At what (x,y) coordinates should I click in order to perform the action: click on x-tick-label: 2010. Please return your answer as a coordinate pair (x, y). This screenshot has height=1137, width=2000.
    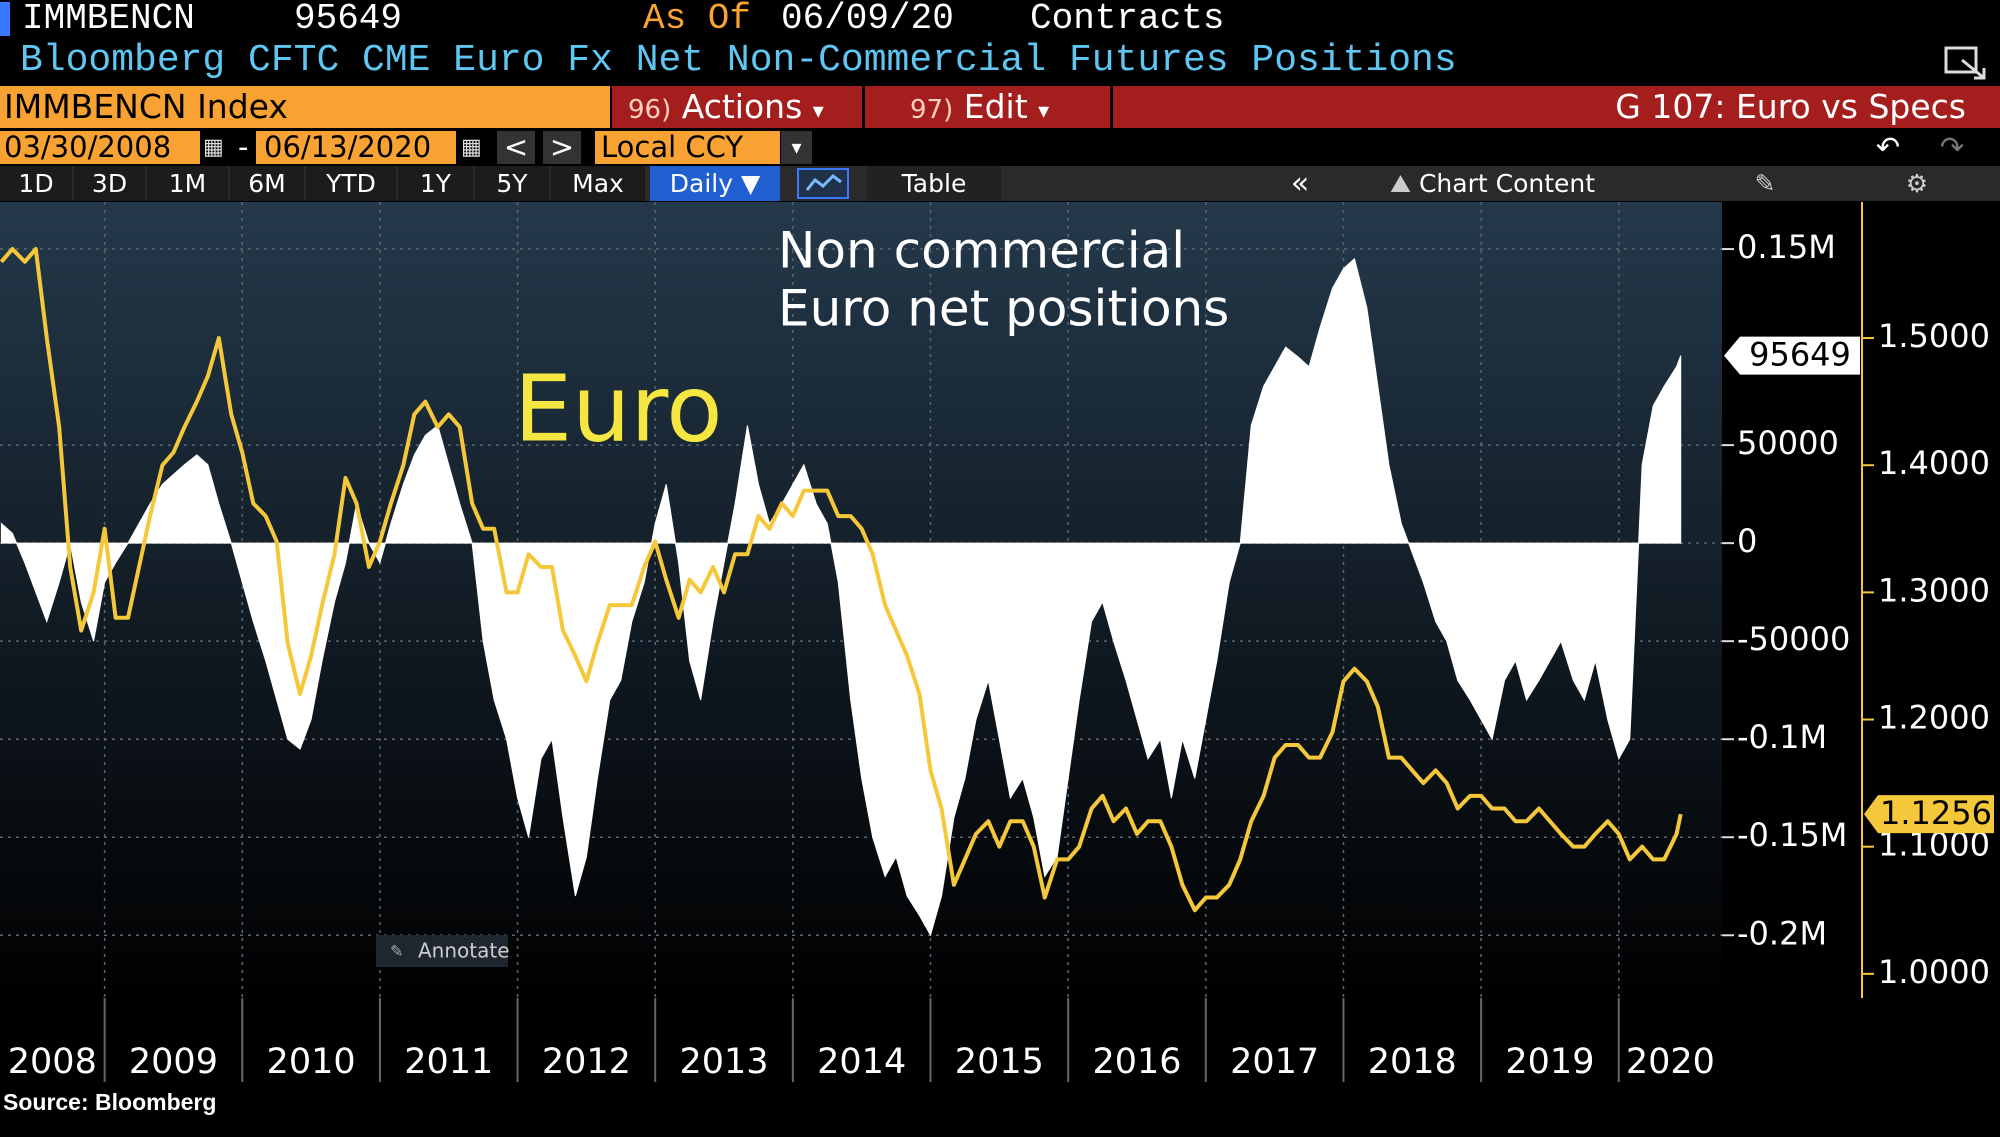
    Looking at the image, I should click on (311, 1062).